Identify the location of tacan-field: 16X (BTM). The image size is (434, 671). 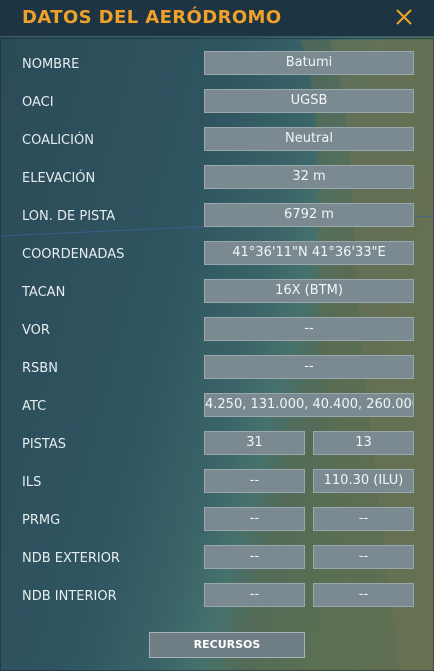
(309, 291).